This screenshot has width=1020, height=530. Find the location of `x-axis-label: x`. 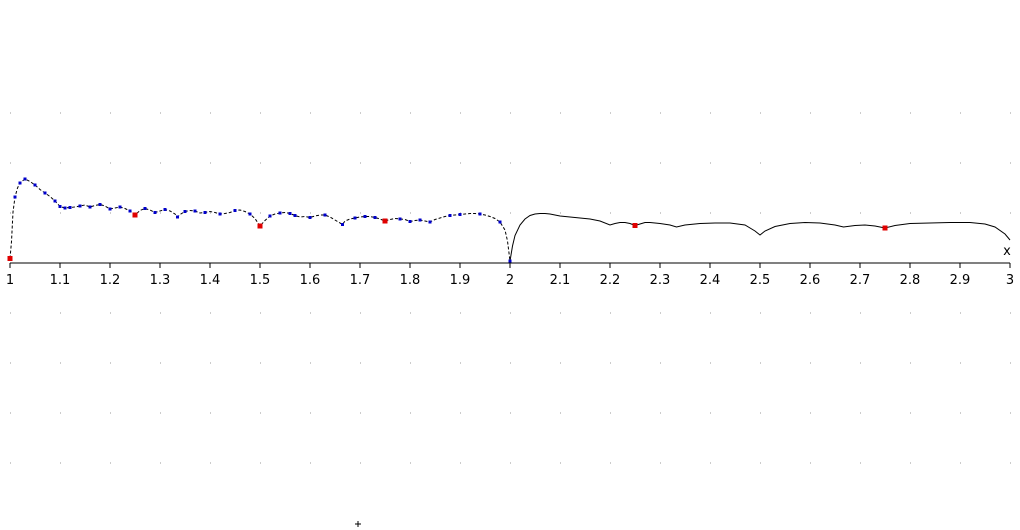

x-axis-label: x is located at coordinates (1007, 251).